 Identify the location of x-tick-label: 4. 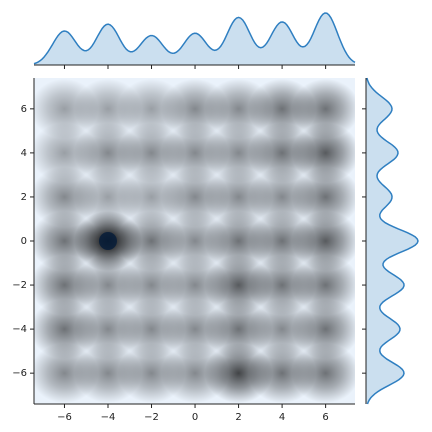
(282, 417).